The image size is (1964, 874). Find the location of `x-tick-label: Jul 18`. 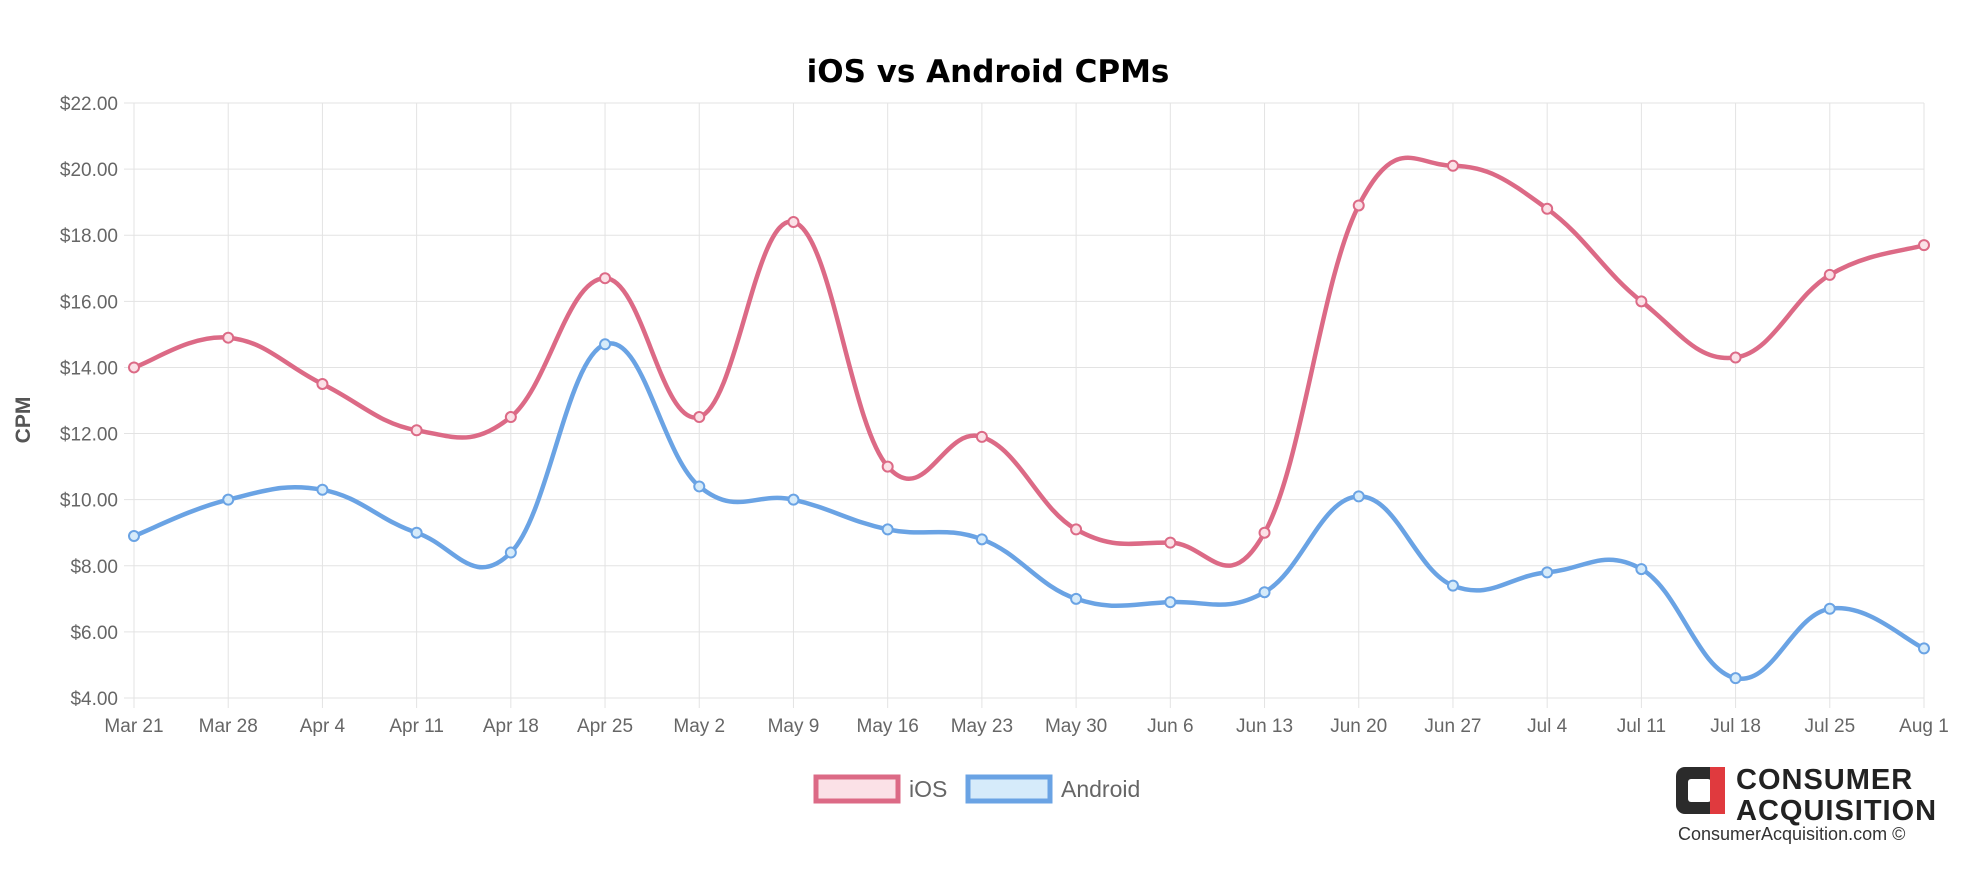

x-tick-label: Jul 18 is located at coordinates (1735, 726).